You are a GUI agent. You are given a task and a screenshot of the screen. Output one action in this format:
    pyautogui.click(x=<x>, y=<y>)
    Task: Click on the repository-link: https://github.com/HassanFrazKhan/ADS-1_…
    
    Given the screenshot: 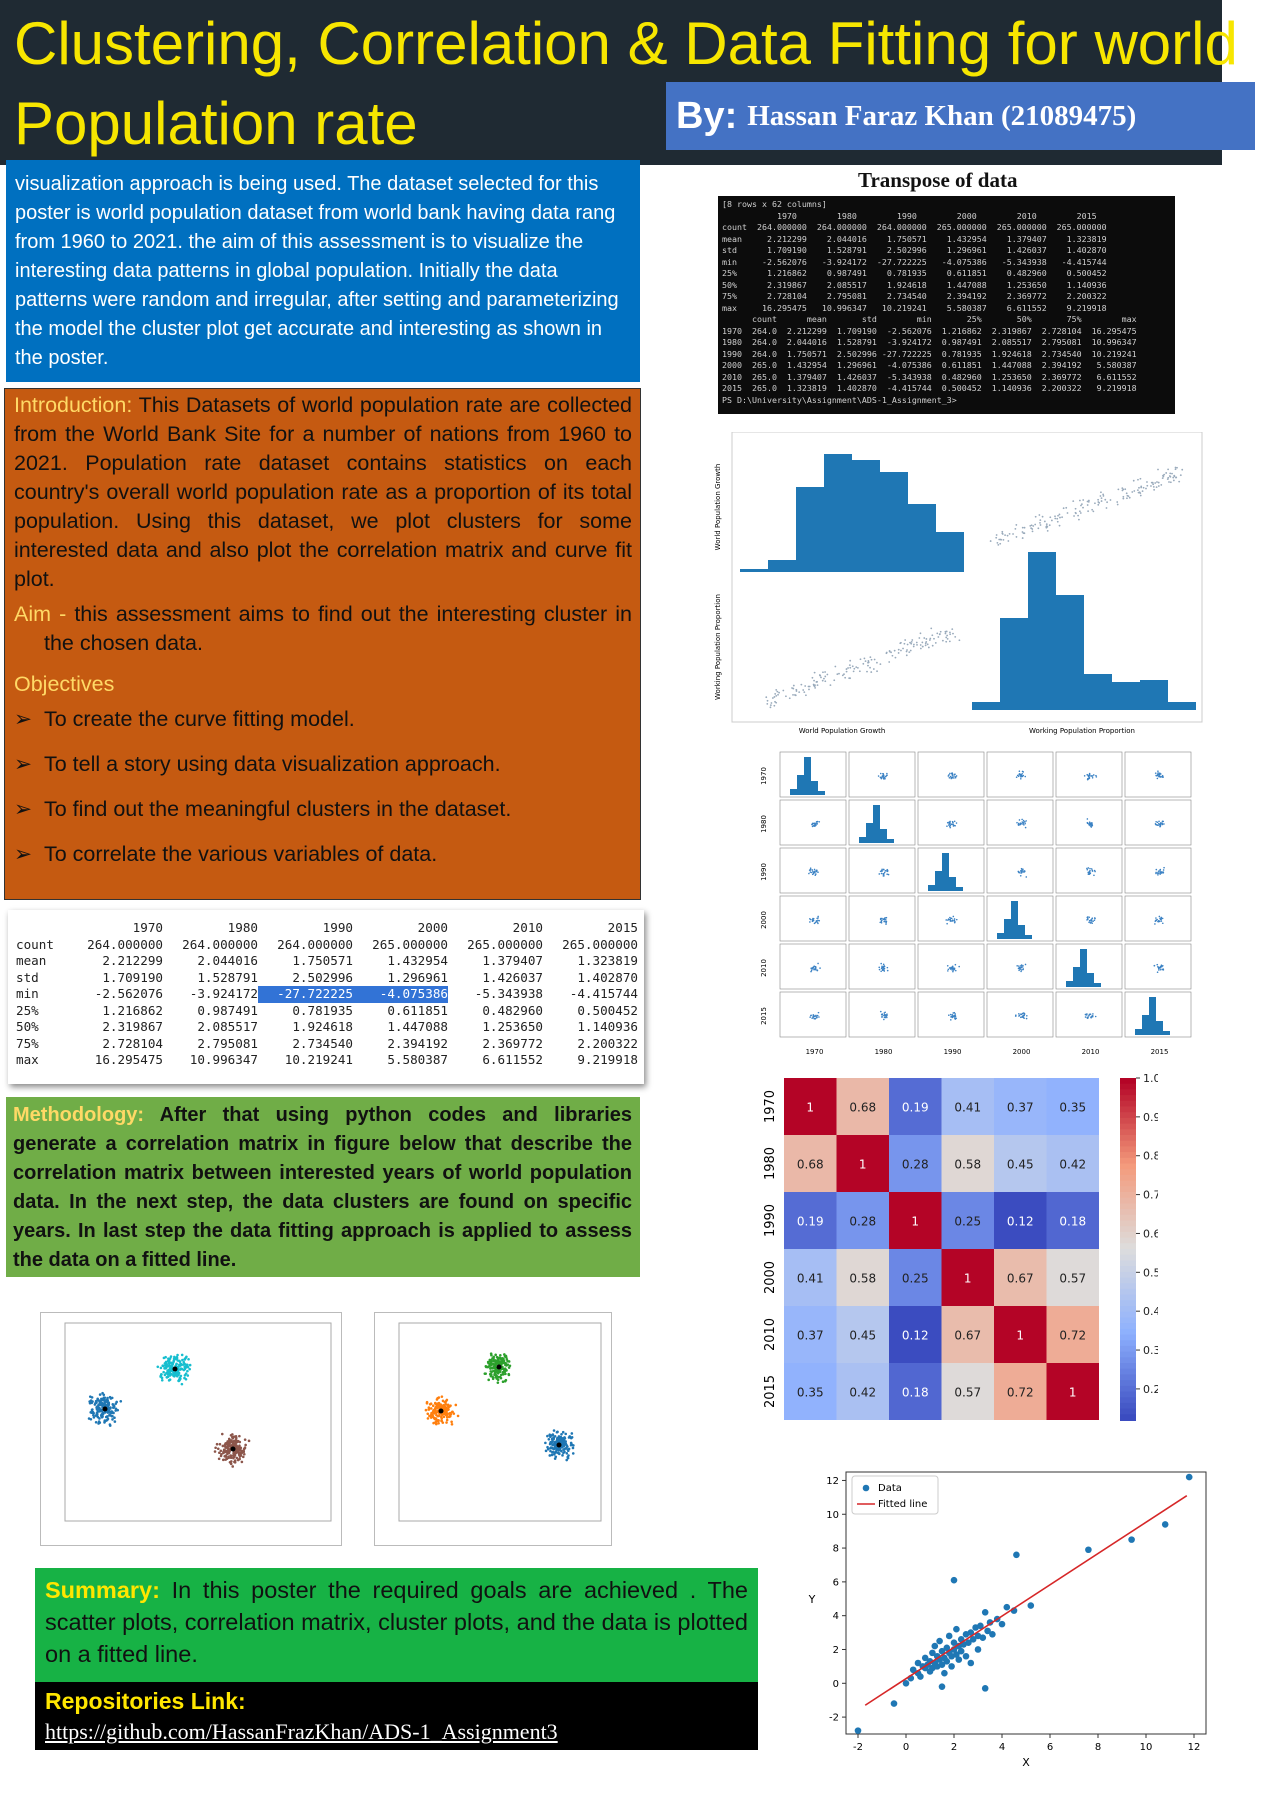 What is the action you would take?
    pyautogui.click(x=301, y=1731)
    